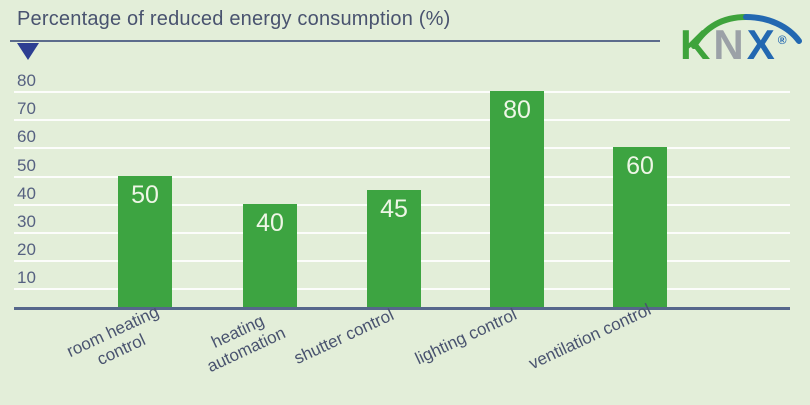 Image resolution: width=810 pixels, height=405 pixels. What do you see at coordinates (697, 44) in the screenshot?
I see `logo-letter-k: K` at bounding box center [697, 44].